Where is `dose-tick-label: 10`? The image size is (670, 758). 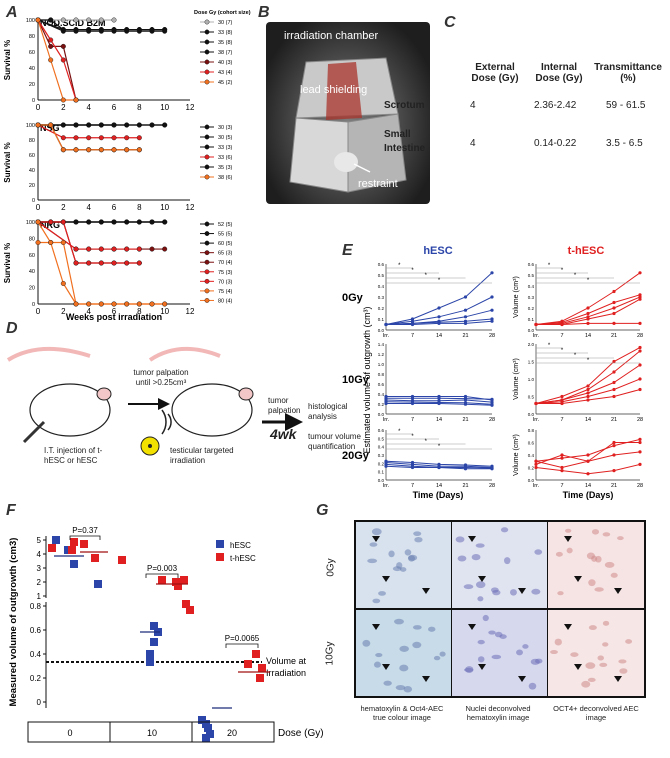 dose-tick-label: 10 is located at coordinates (152, 733).